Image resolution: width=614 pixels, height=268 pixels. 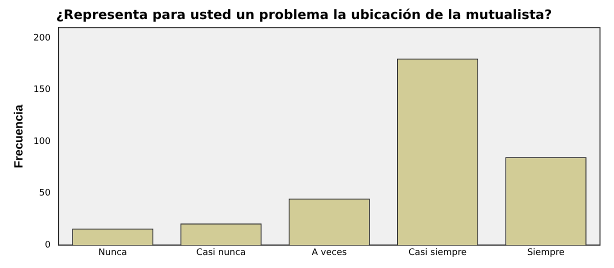 What do you see at coordinates (438, 253) in the screenshot?
I see `x-tick-label: Casi siempre` at bounding box center [438, 253].